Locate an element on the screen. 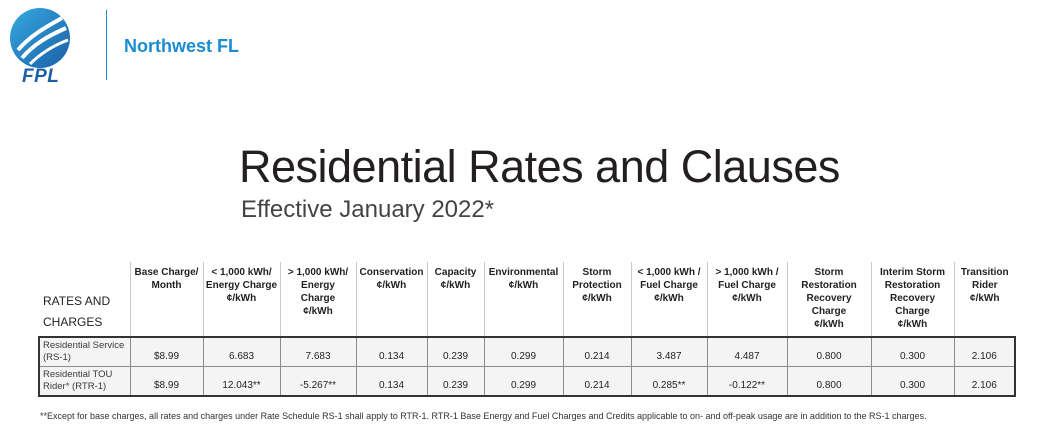 The image size is (1048, 436). row-label: Residential Service (RS-1) is located at coordinates (84, 351).